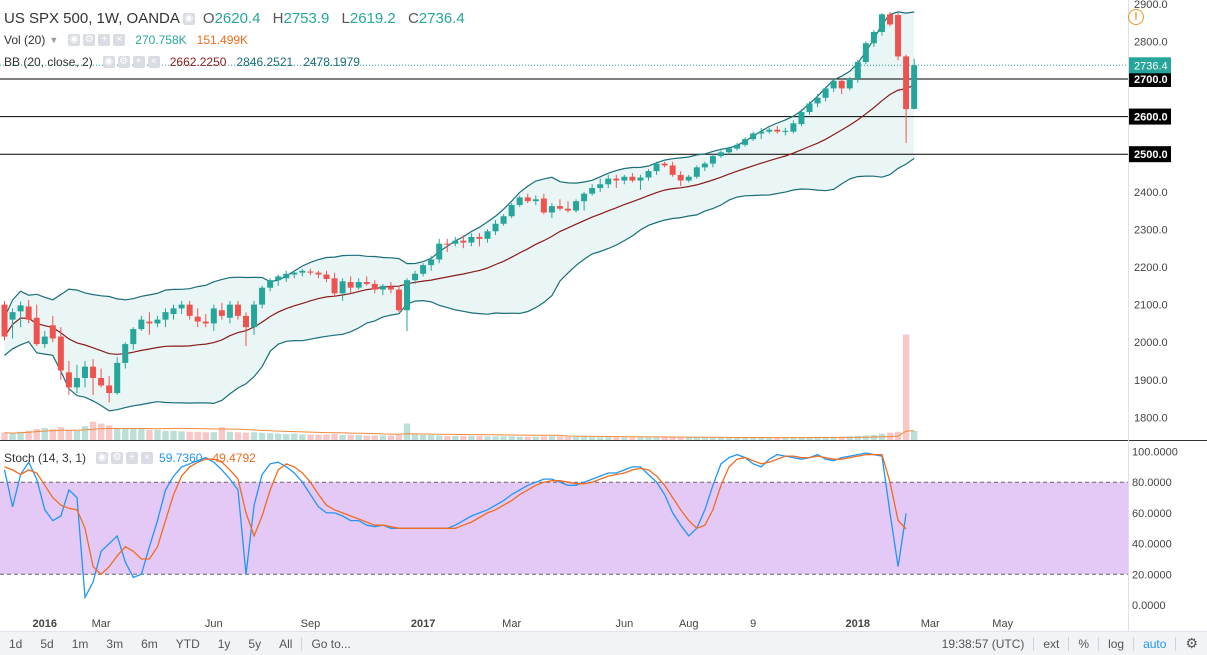 The width and height of the screenshot is (1207, 655). Describe the element at coordinates (149, 643) in the screenshot. I see `range-6m: 6m` at that location.